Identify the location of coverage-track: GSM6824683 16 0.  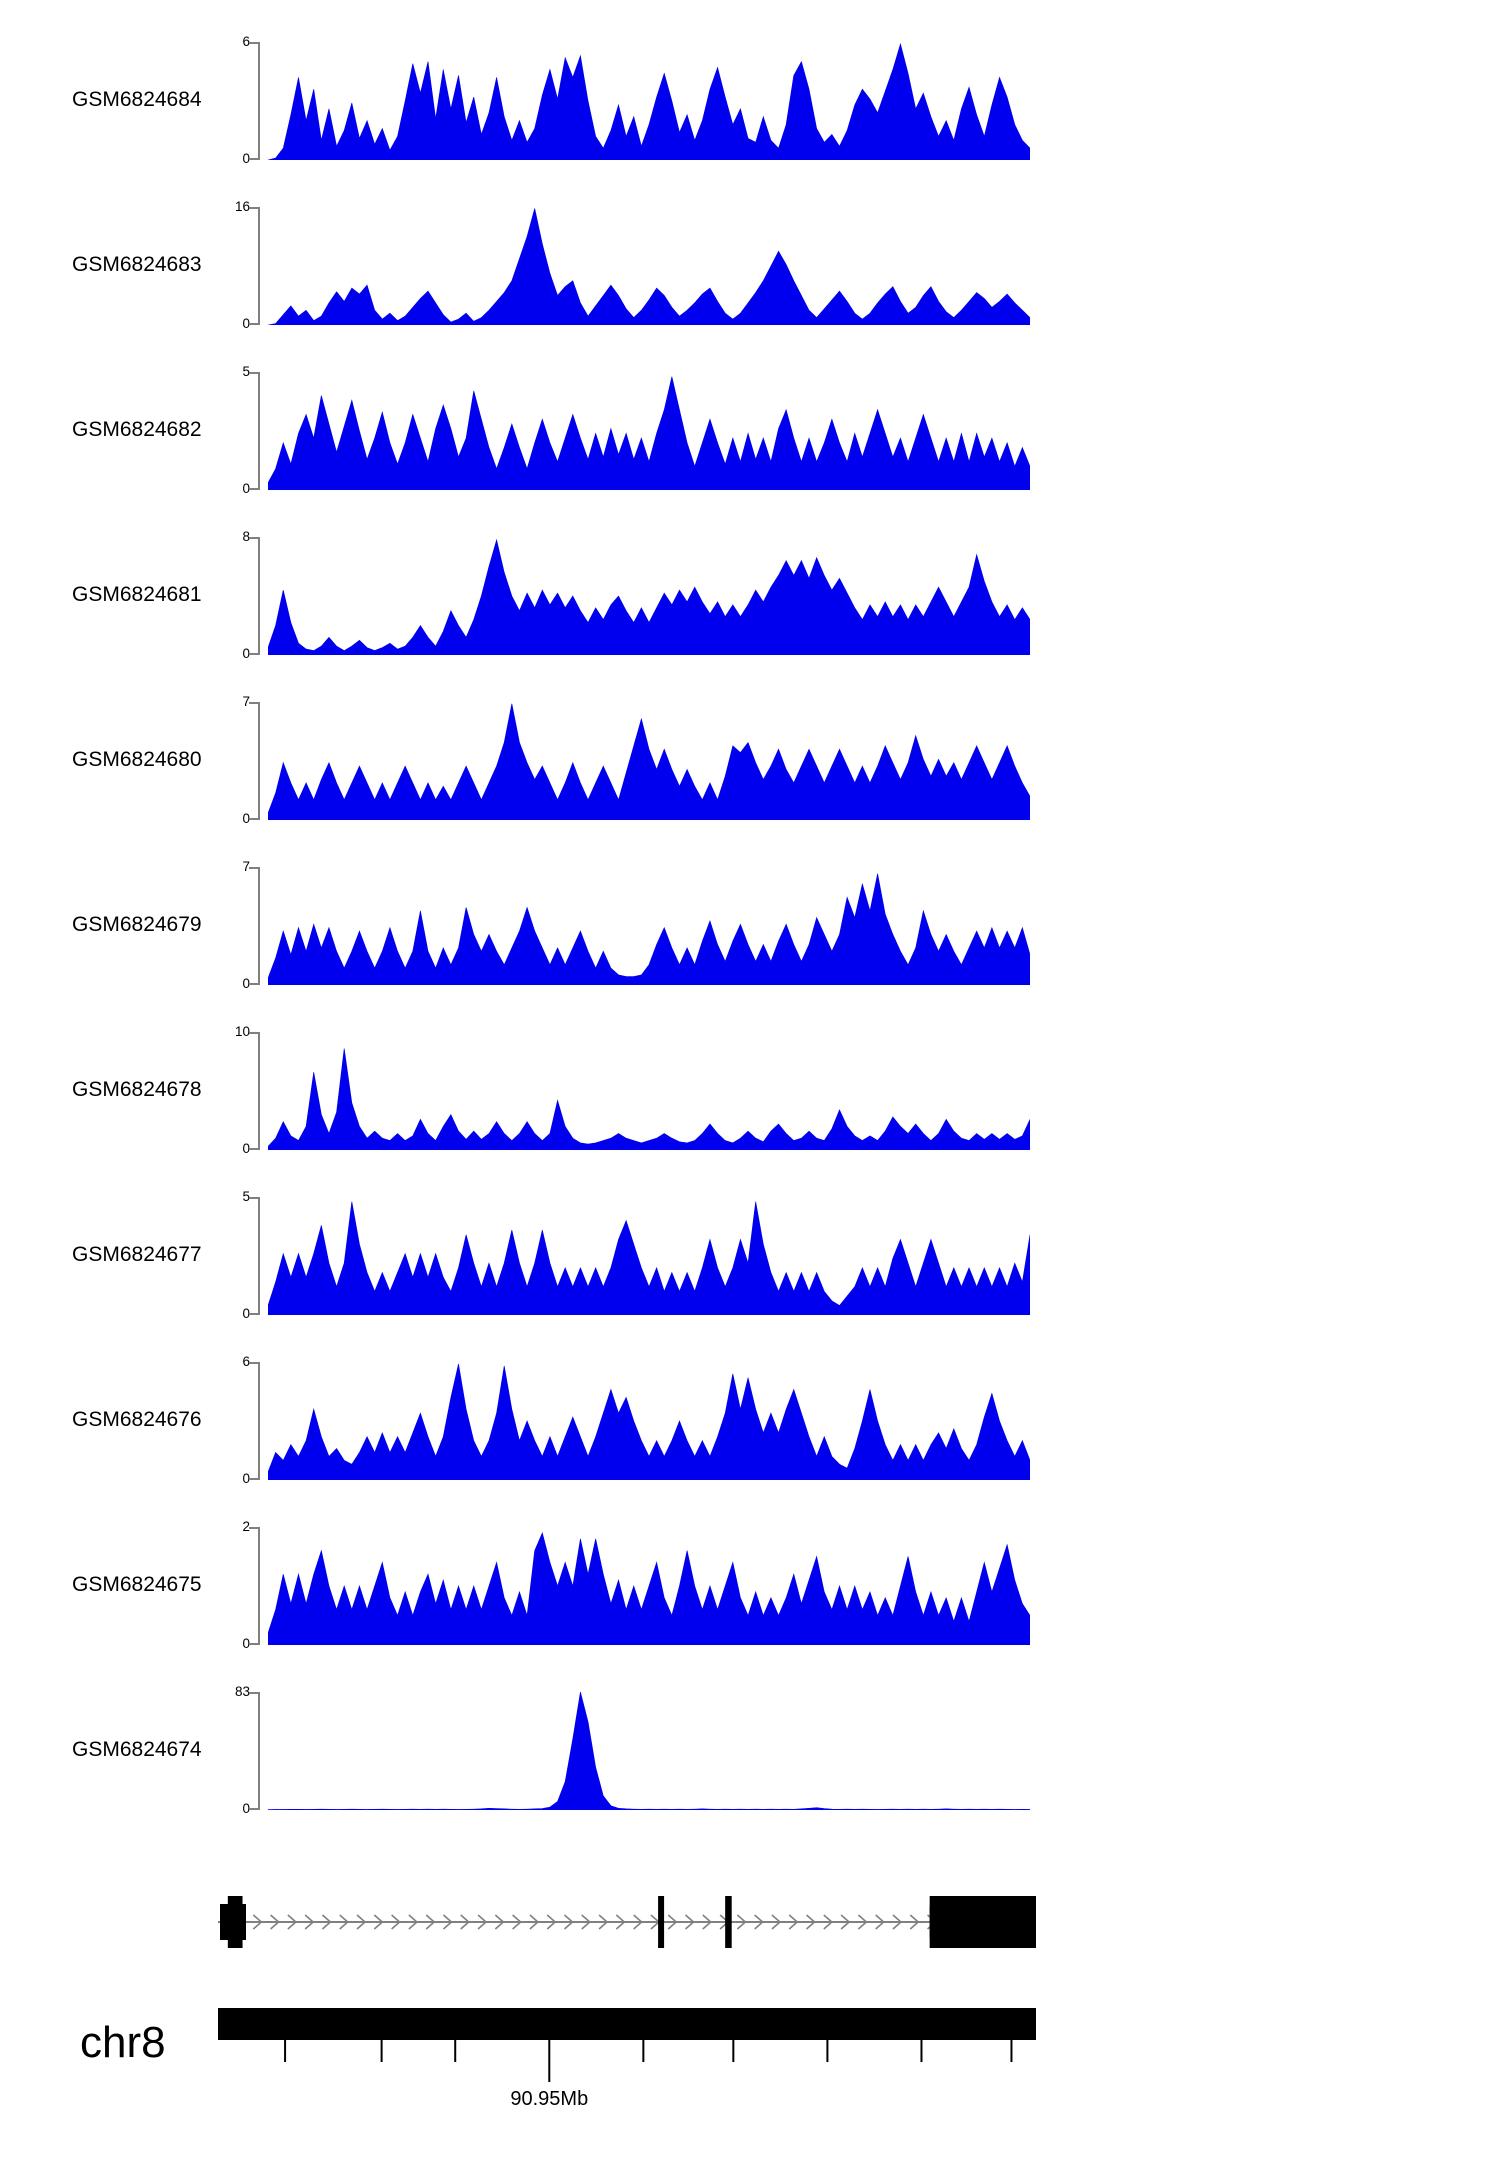
(750, 265).